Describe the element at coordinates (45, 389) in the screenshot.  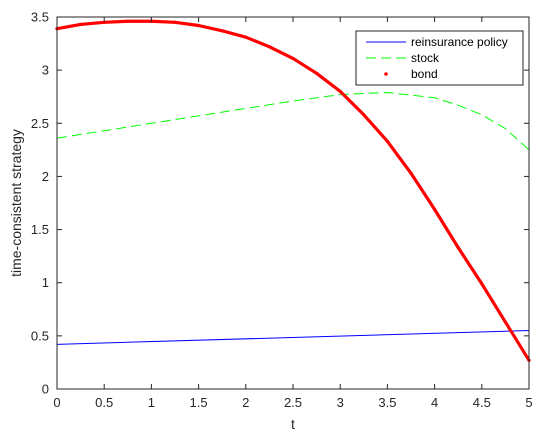
I see `y-tick-label: 0` at that location.